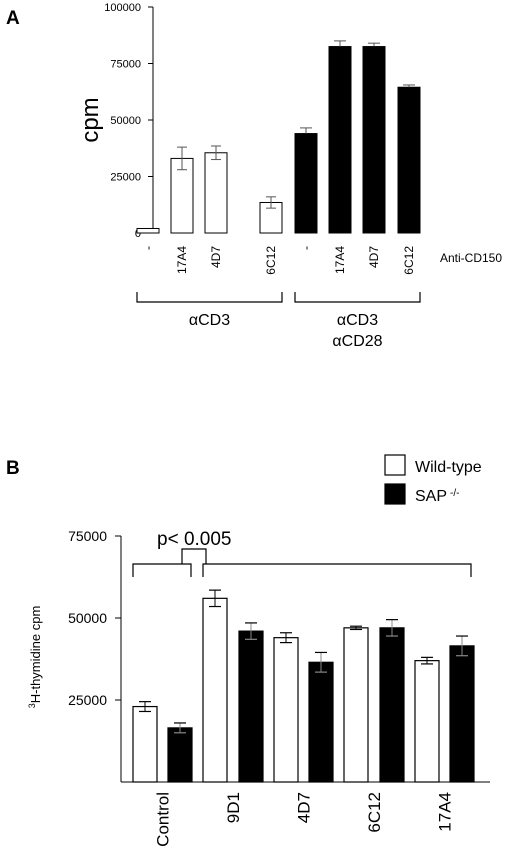 The width and height of the screenshot is (520, 864). I want to click on panel-b-y-axis-label-main: H-thymidine cpm, so click(35, 655).